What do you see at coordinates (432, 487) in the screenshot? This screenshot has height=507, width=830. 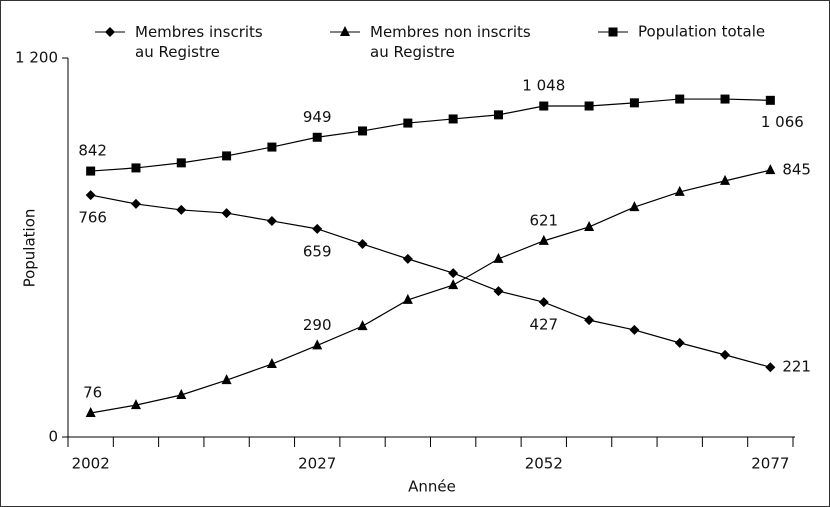 I see `x-axis-label: Année` at bounding box center [432, 487].